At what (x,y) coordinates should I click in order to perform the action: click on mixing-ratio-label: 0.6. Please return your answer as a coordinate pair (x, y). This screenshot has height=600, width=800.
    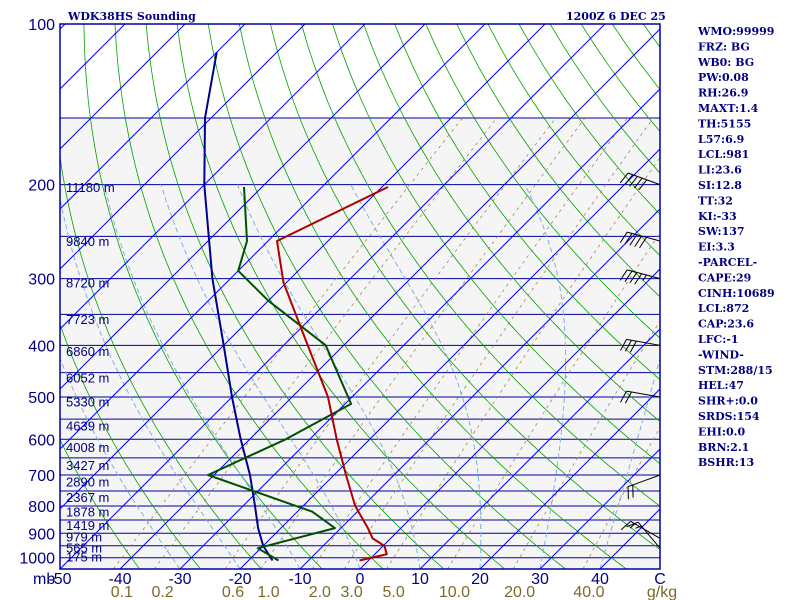
    Looking at the image, I should click on (233, 592).